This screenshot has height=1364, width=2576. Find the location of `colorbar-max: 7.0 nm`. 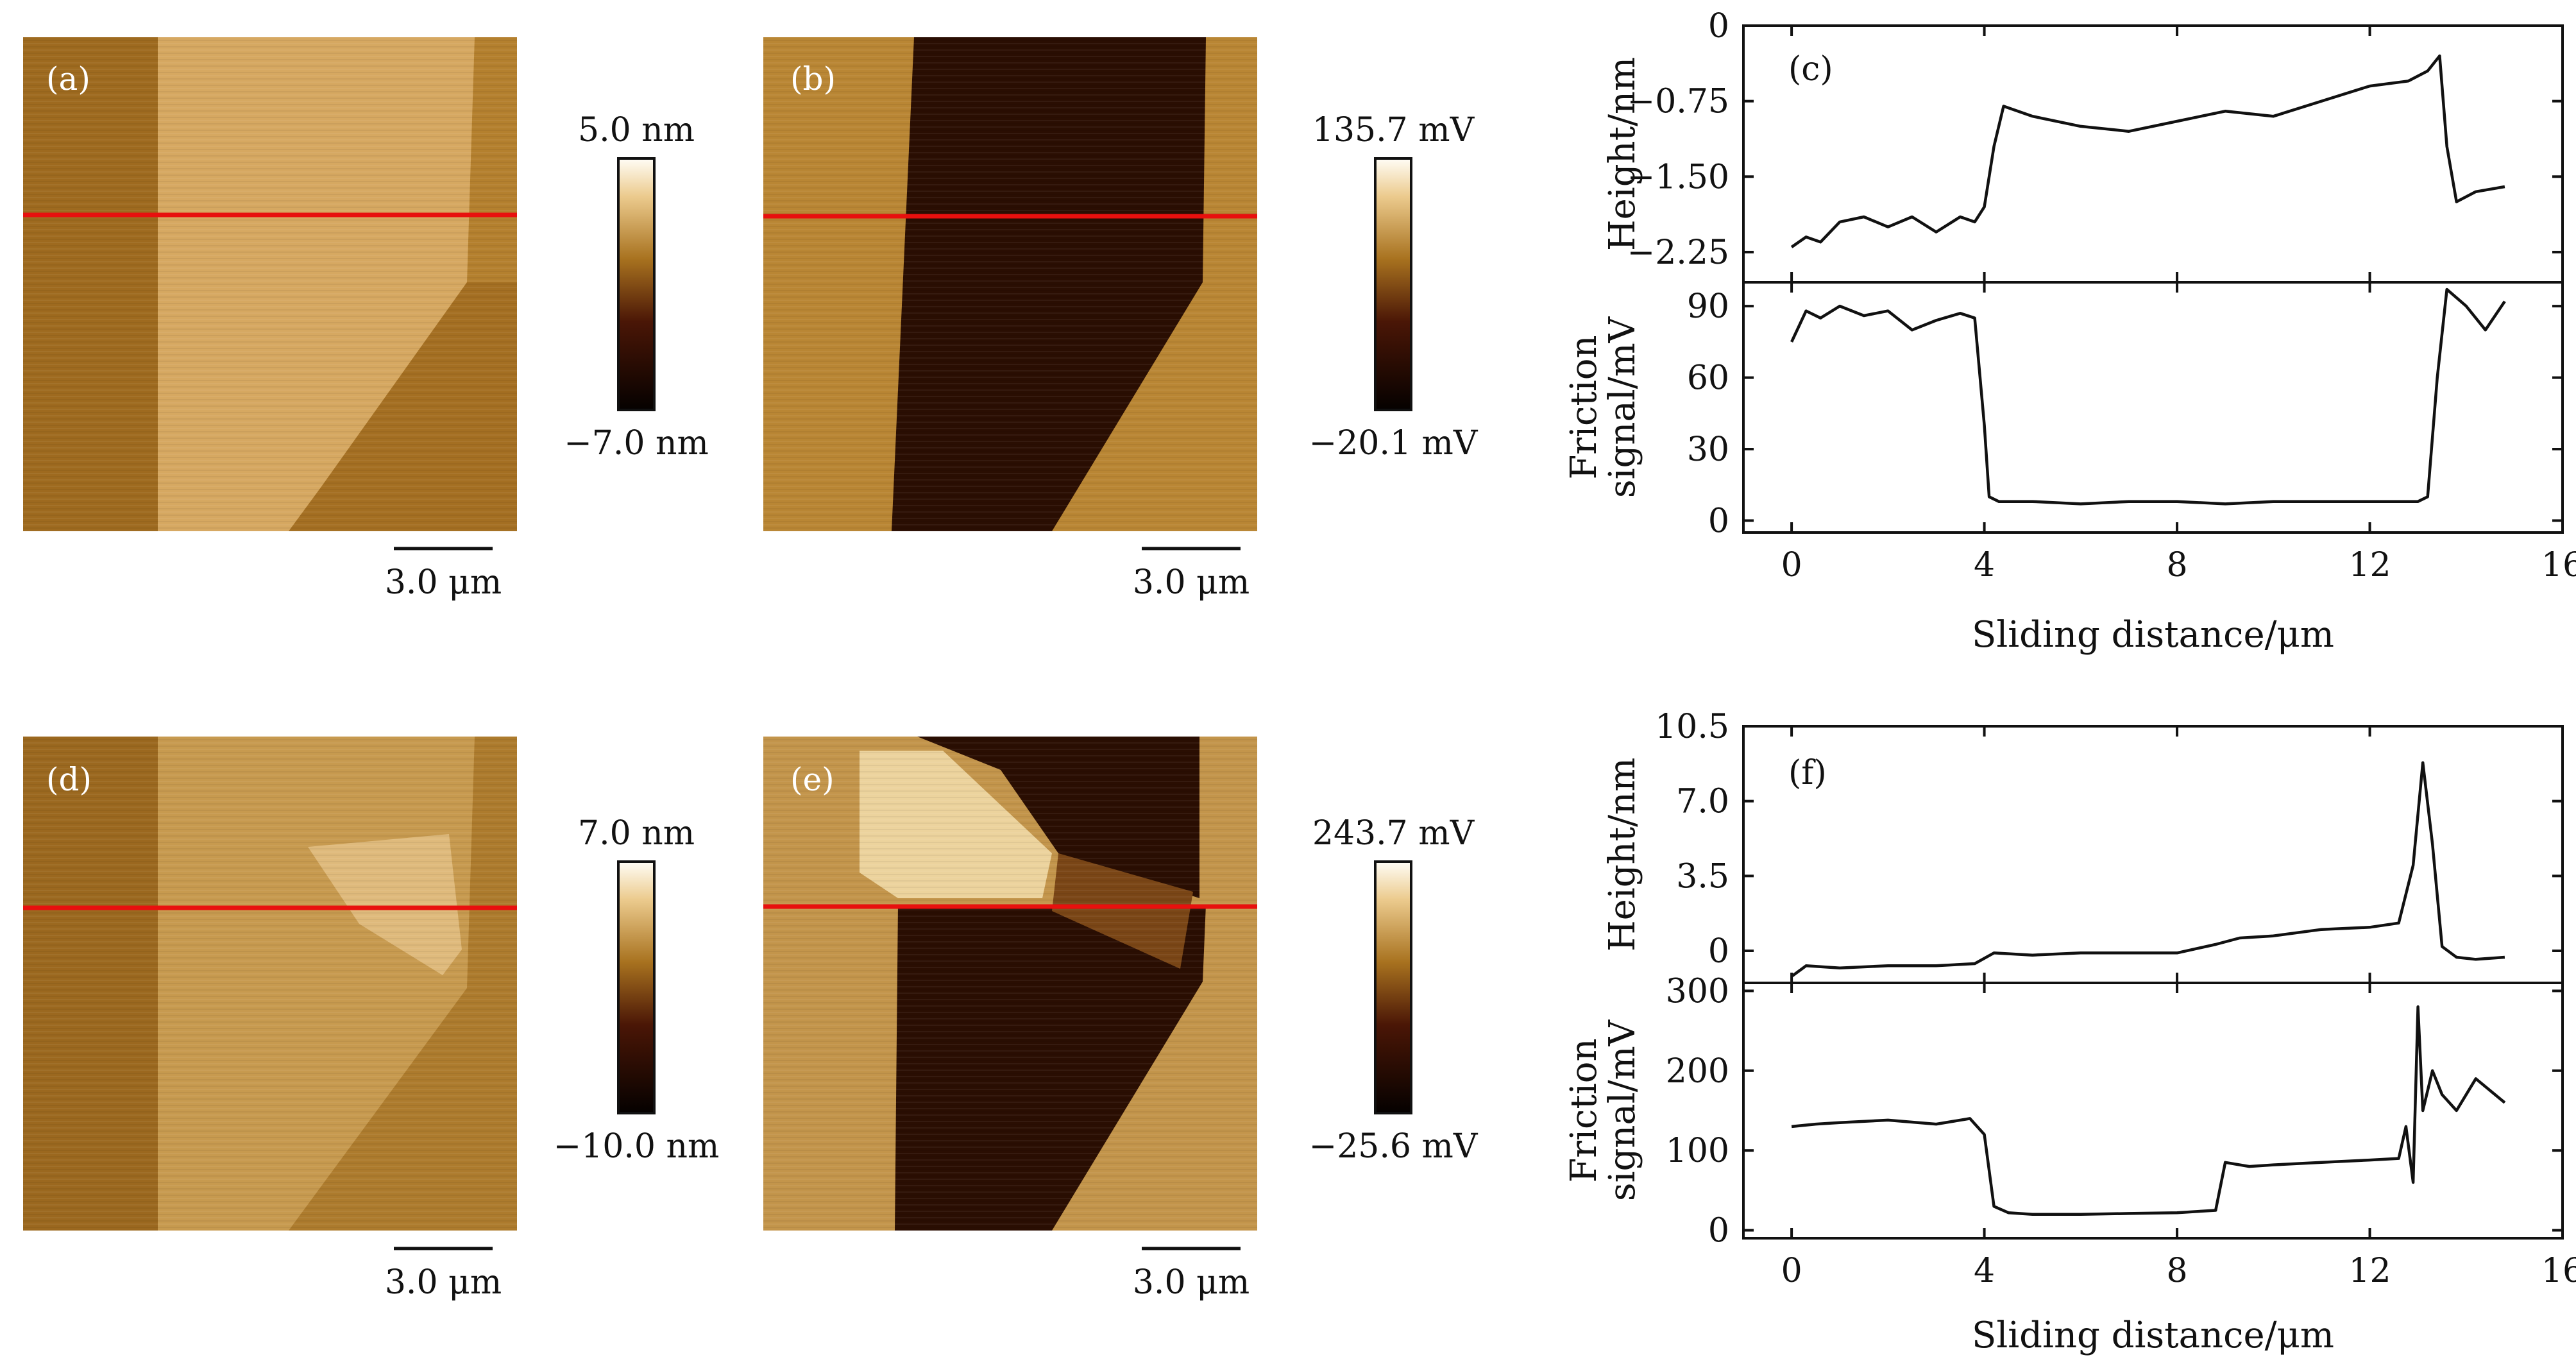

colorbar-max: 7.0 nm is located at coordinates (636, 833).